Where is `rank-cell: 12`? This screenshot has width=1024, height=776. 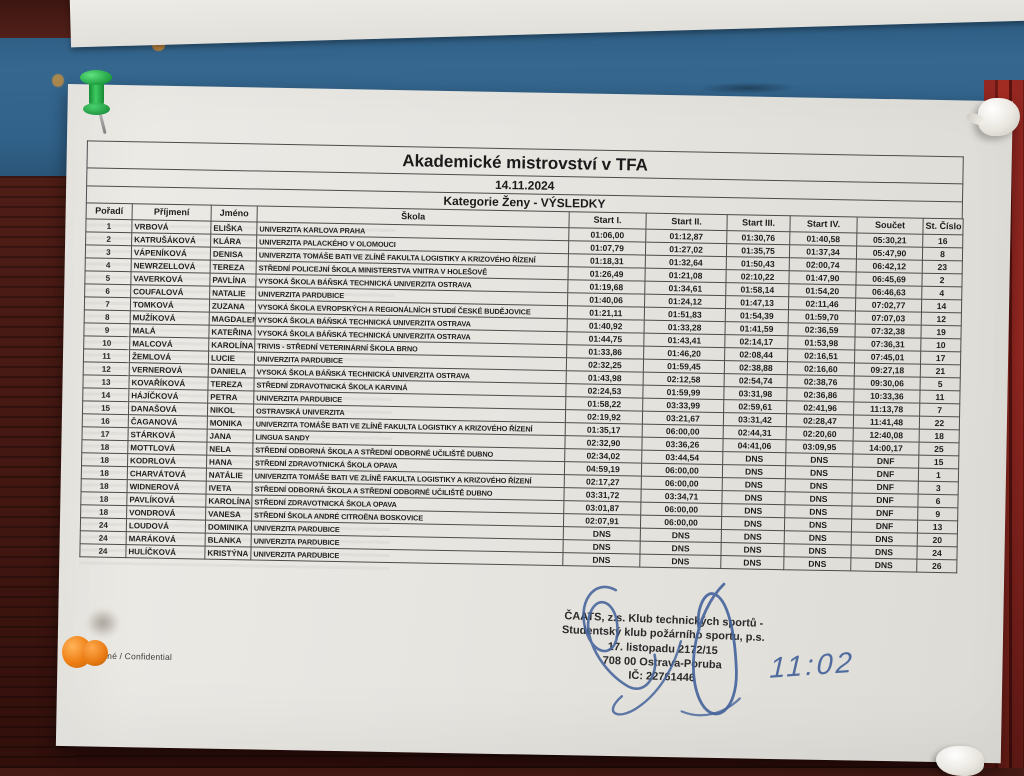
rank-cell: 12 is located at coordinates (106, 368).